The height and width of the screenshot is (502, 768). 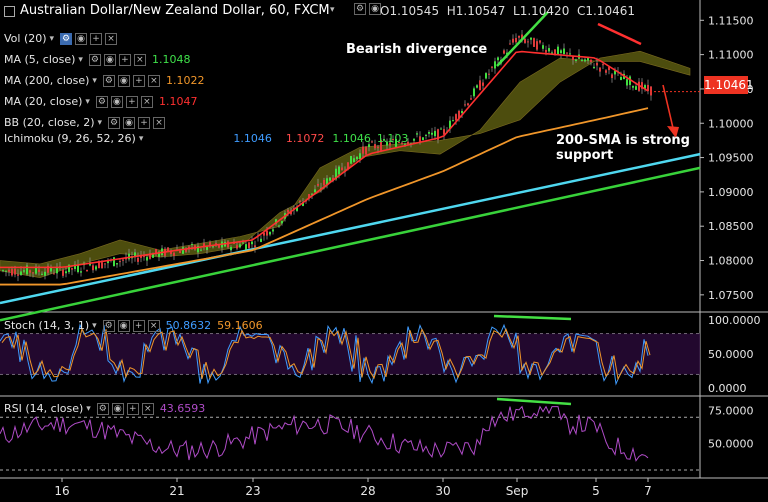 I want to click on indicator-legend-row: BB (20, close, 2) ▾ ⚙ ◉ + ×, so click(x=87, y=122).